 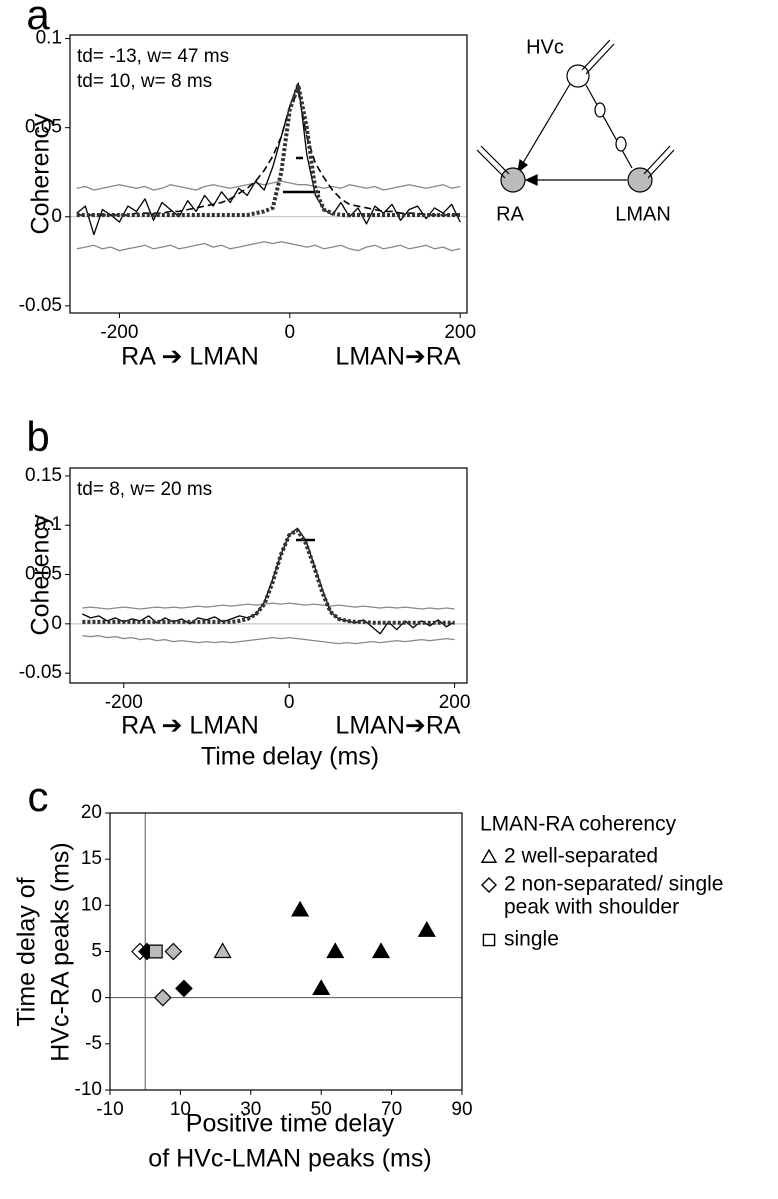 What do you see at coordinates (38, 19) in the screenshot?
I see `panel-letter: a` at bounding box center [38, 19].